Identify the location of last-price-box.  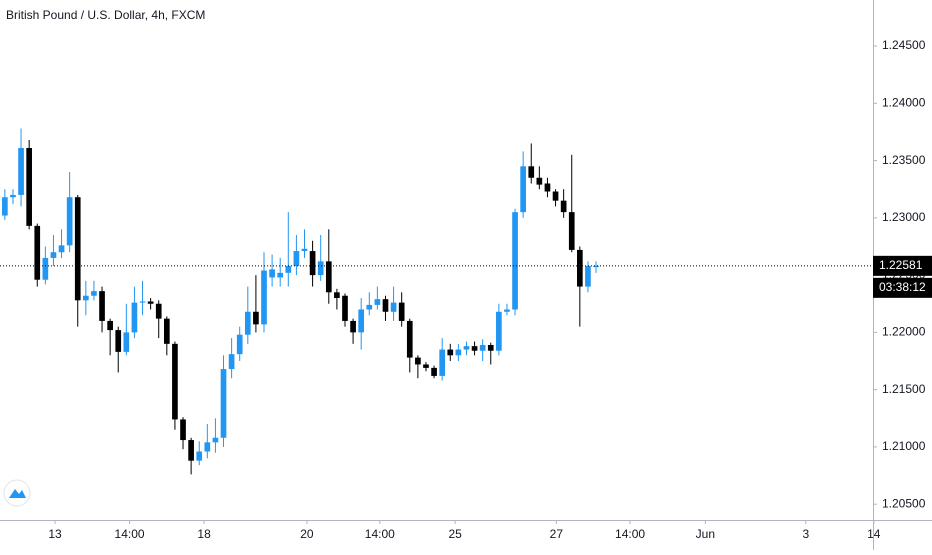
(902, 265).